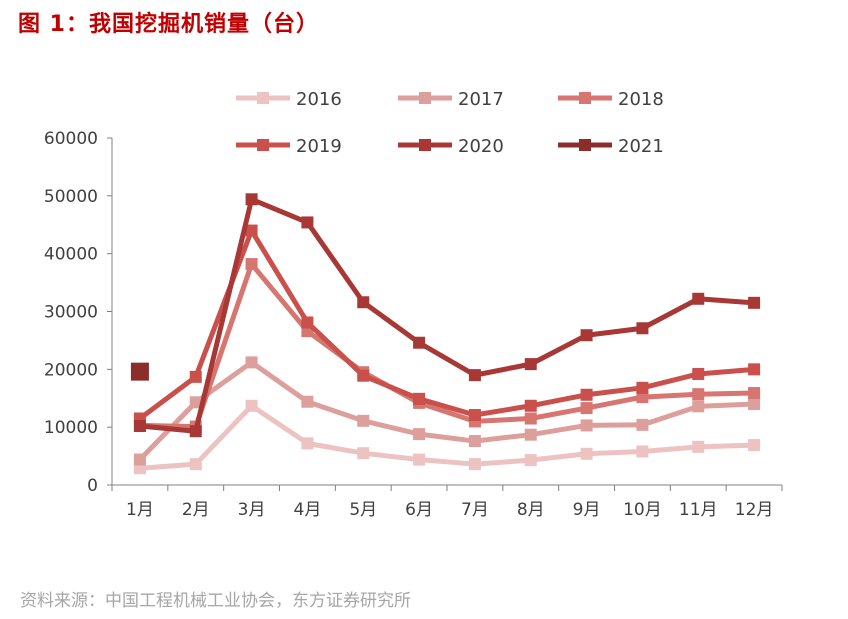  I want to click on x-tick-label: 12月, so click(754, 510).